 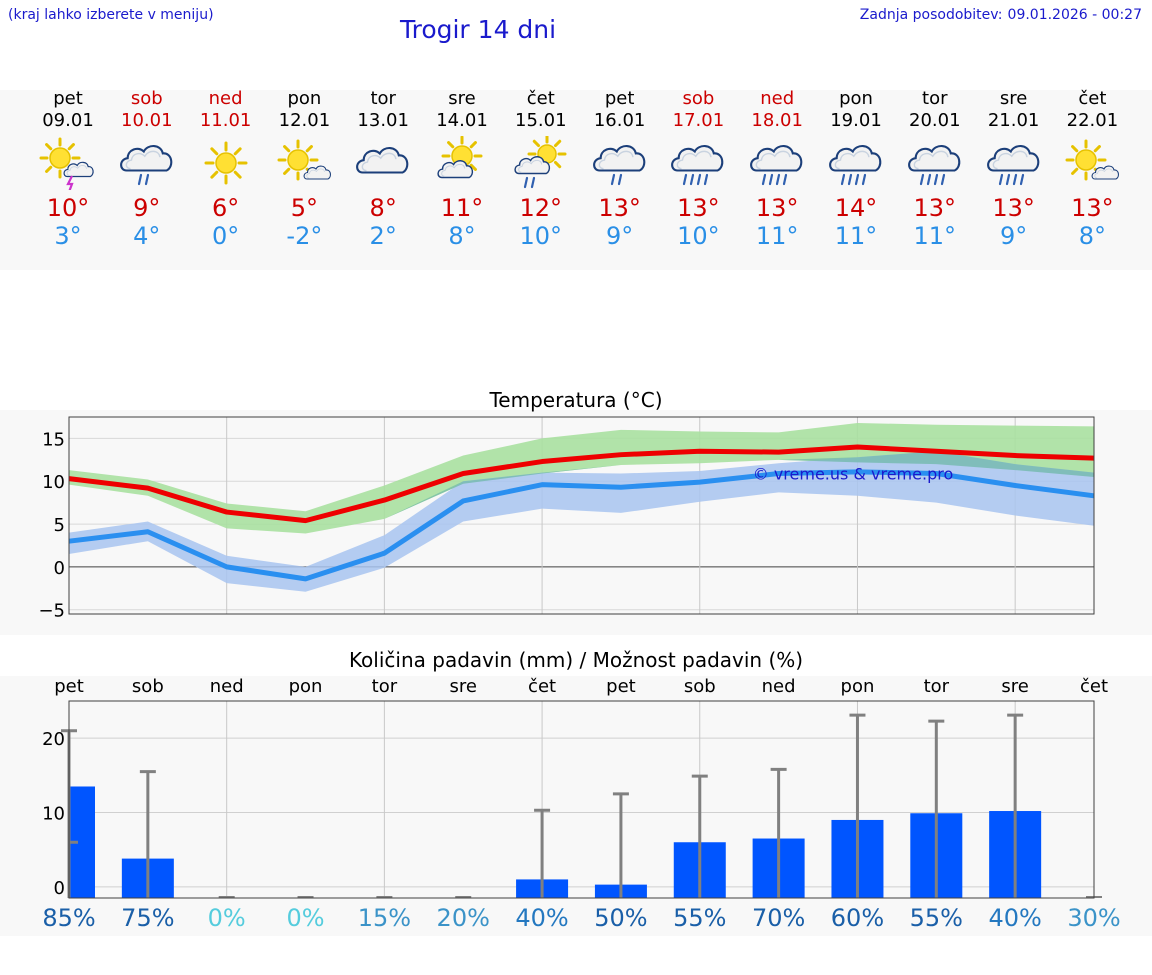 What do you see at coordinates (225, 120) in the screenshot?
I see `day-date: 11.01` at bounding box center [225, 120].